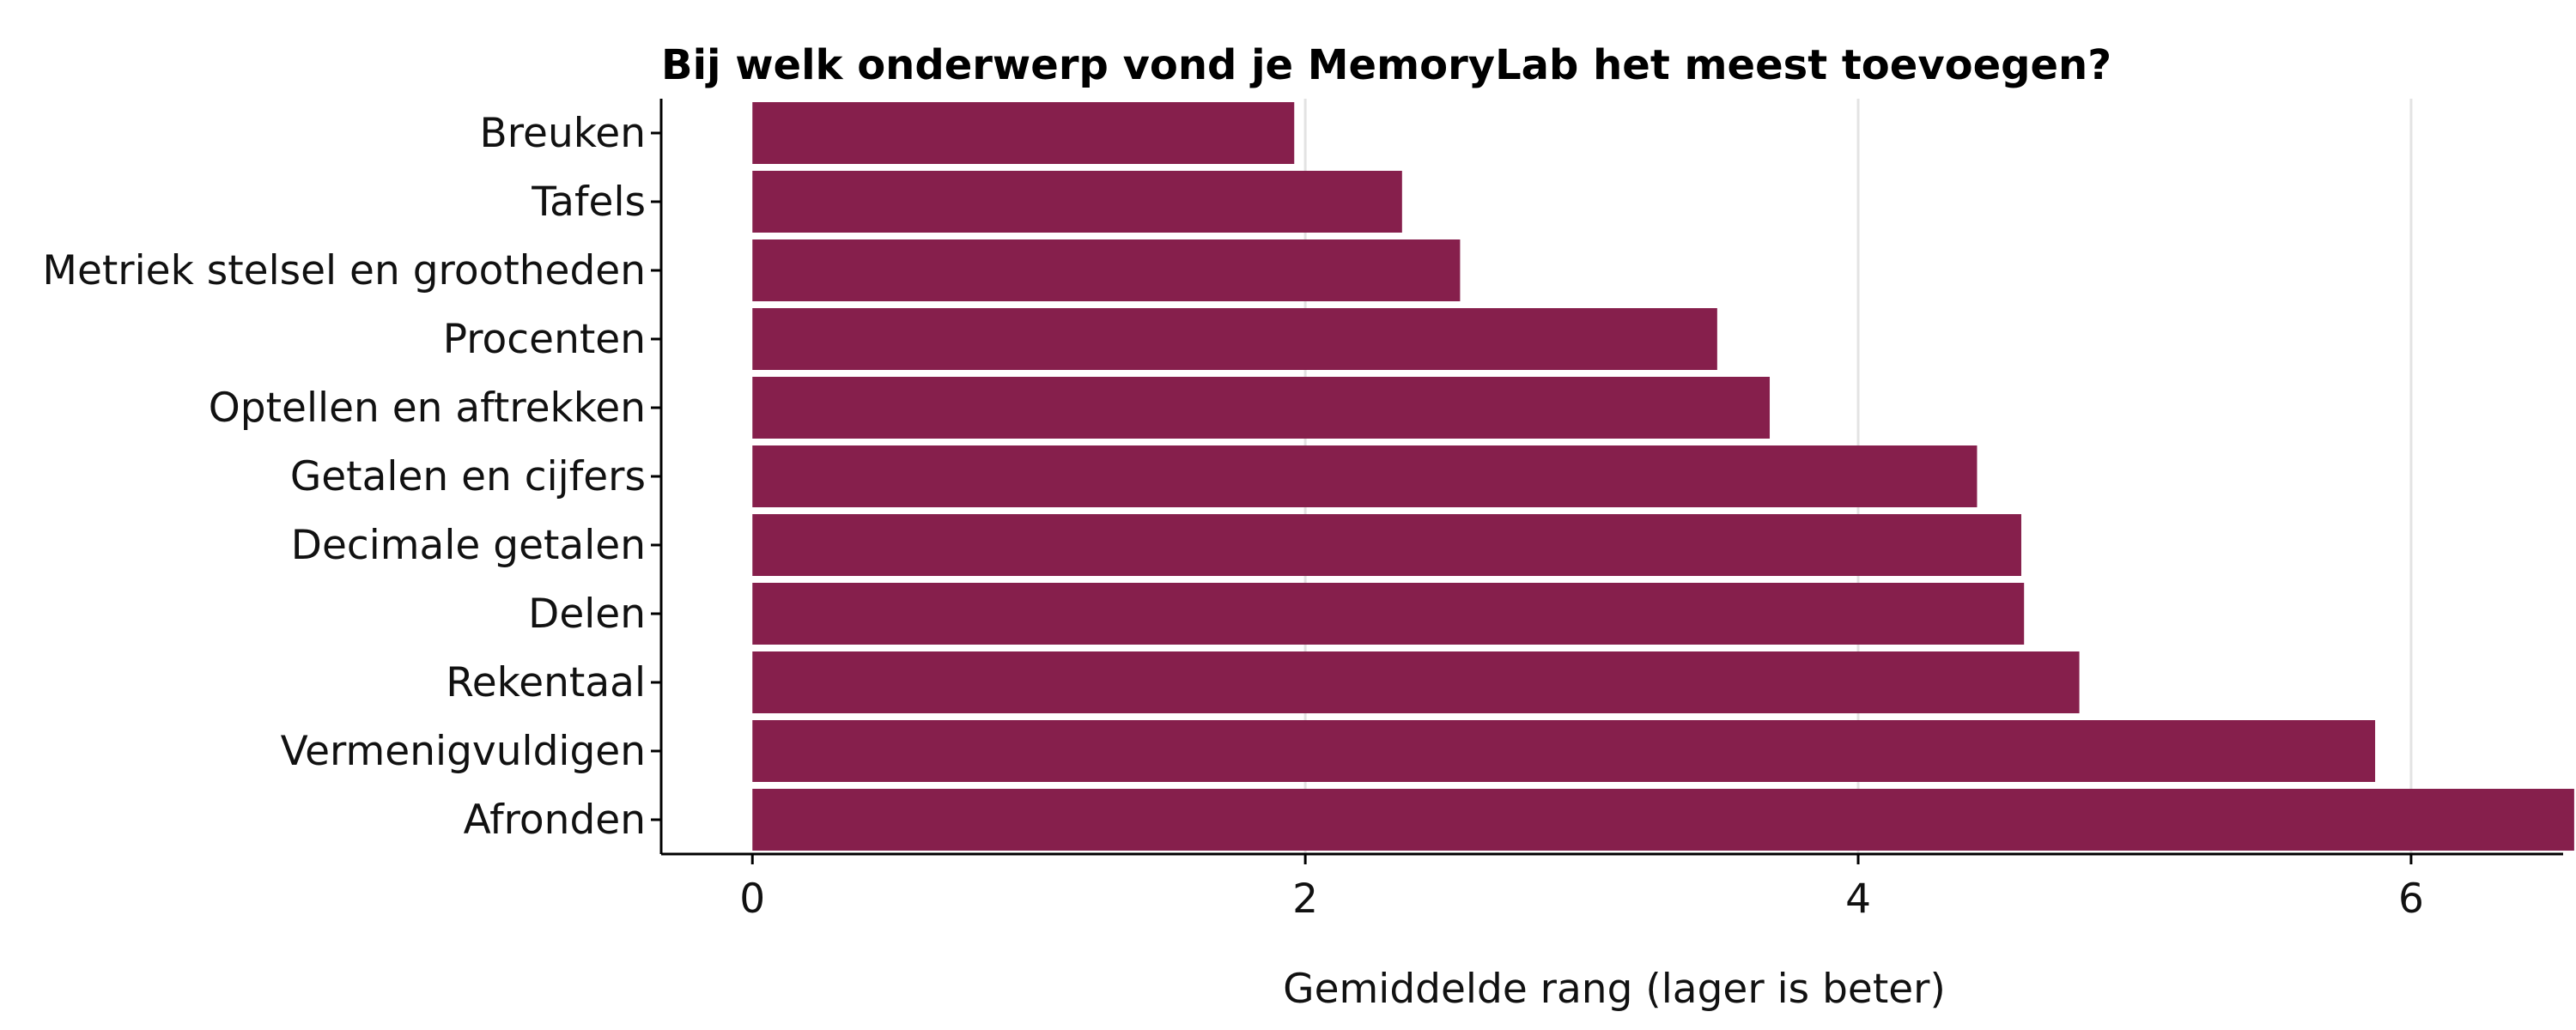 This screenshot has width=2576, height=1030. Describe the element at coordinates (752, 899) in the screenshot. I see `x-tick-label-0: 0` at that location.